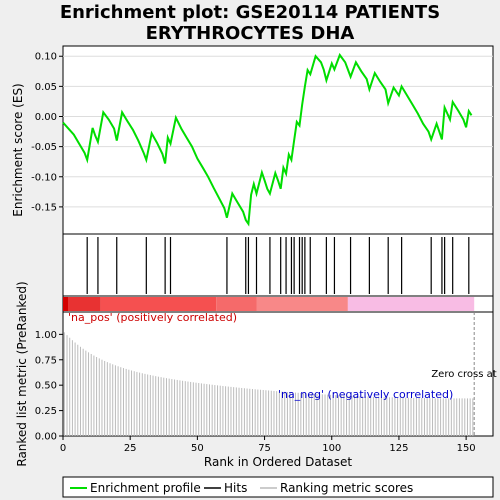 The width and height of the screenshot is (500, 500). I want to click on hits-panel-frame, so click(278, 265).